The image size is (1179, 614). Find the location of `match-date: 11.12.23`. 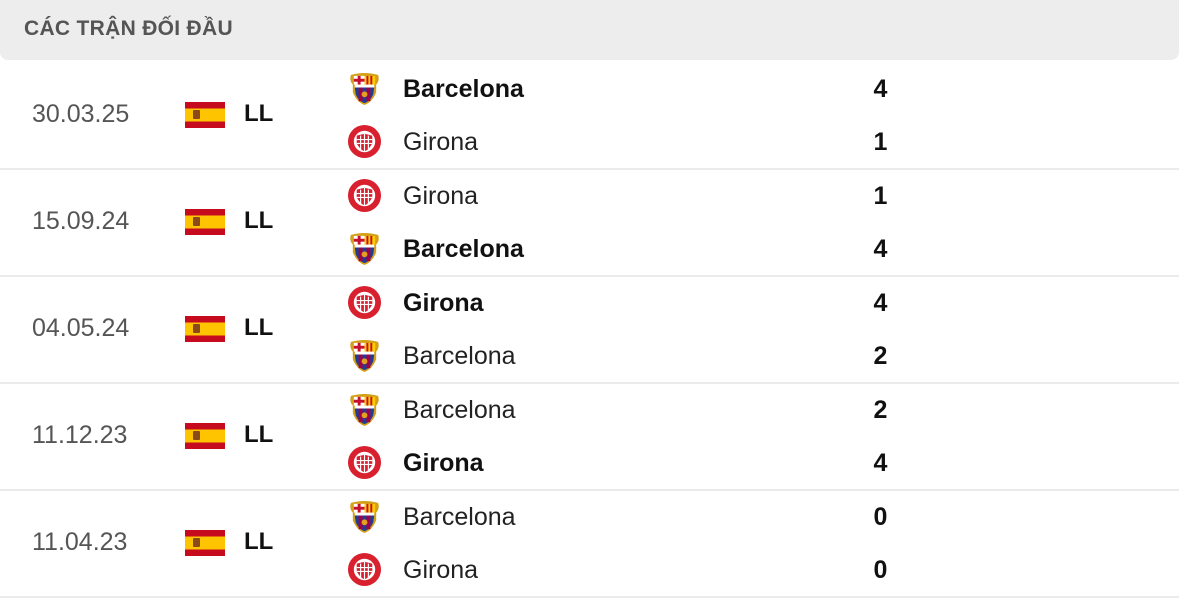

match-date: 11.12.23 is located at coordinates (80, 435).